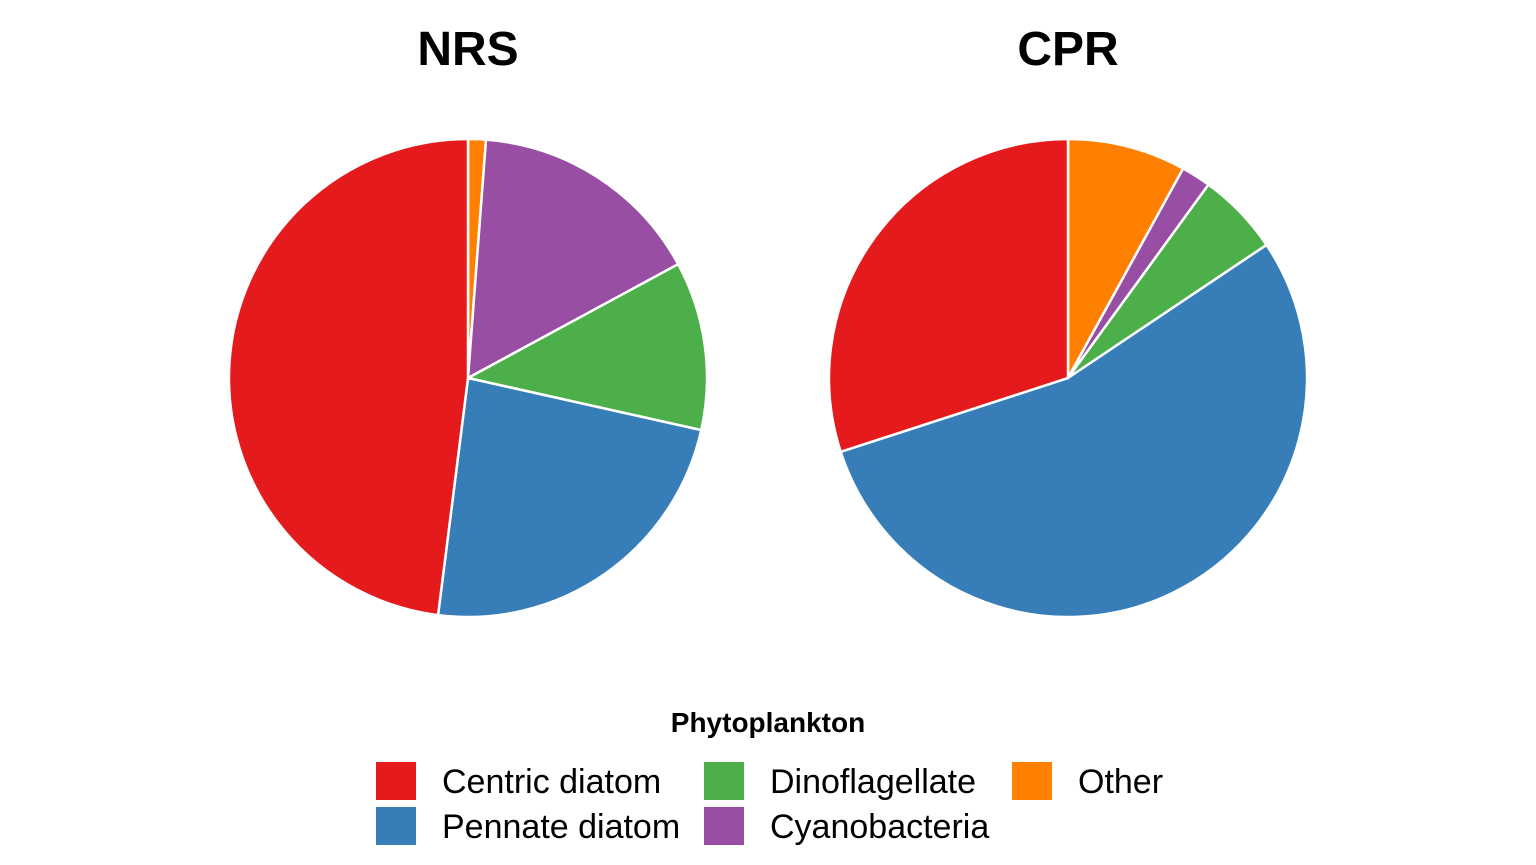 This screenshot has height=865, width=1536. What do you see at coordinates (573, 259) in the screenshot?
I see `nrs-slice-cyanobacteria` at bounding box center [573, 259].